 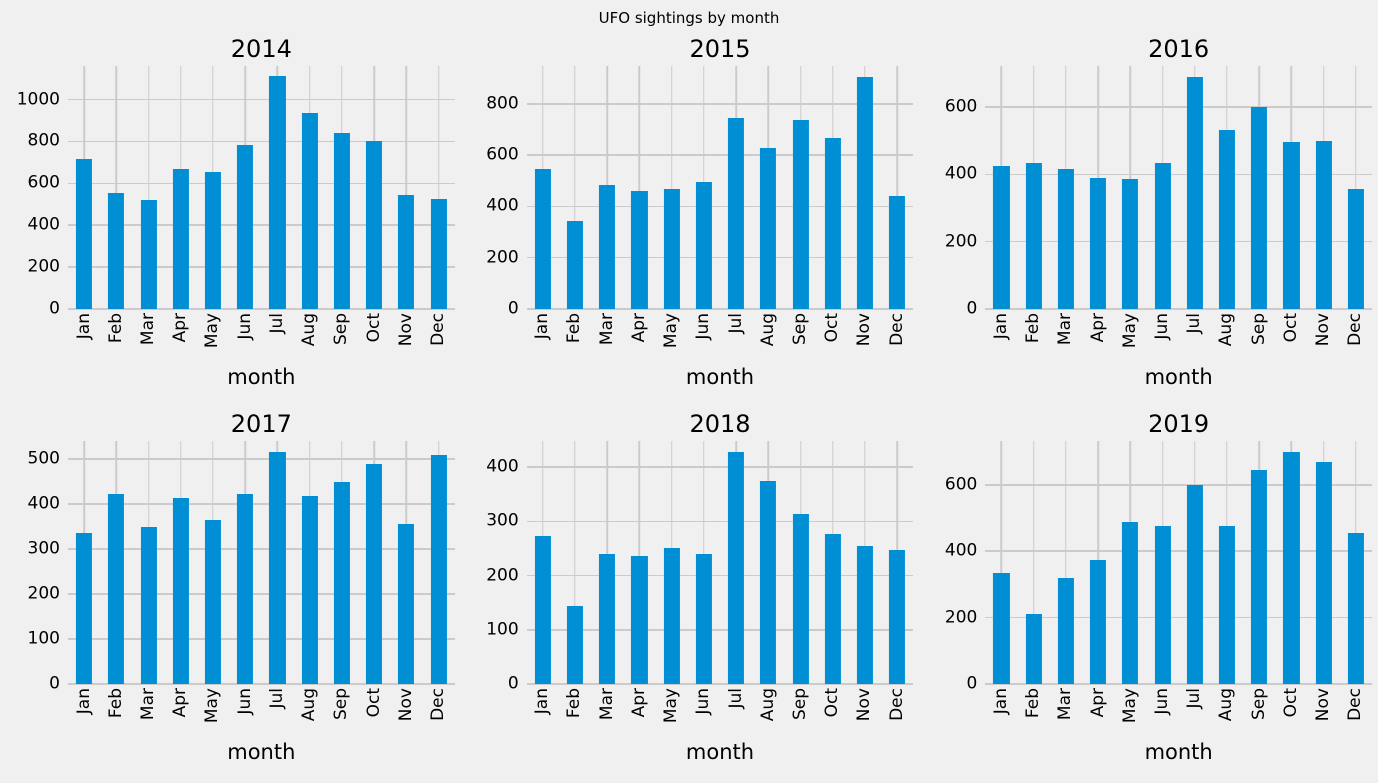 I want to click on x-tick-label-text: May, so click(x=212, y=331).